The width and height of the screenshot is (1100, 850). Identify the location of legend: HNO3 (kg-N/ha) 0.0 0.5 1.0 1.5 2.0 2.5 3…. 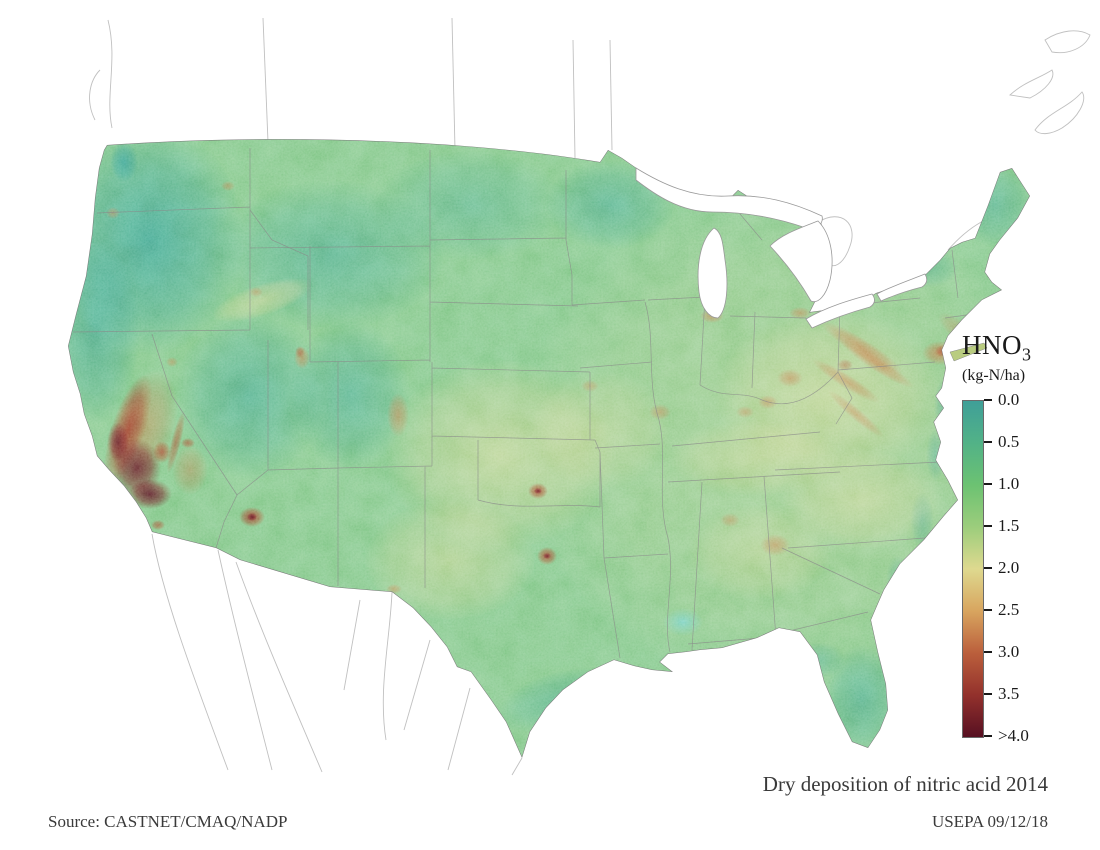
(1031, 537).